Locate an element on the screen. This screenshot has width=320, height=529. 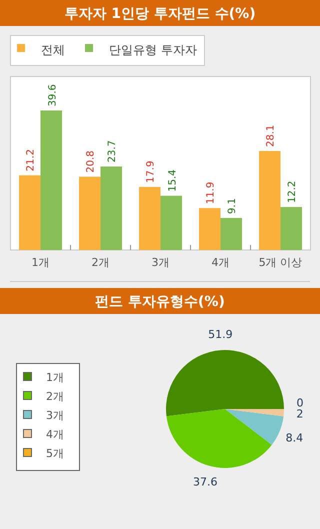
chart-title: 펀드 투자유형수(%) is located at coordinates (160, 302).